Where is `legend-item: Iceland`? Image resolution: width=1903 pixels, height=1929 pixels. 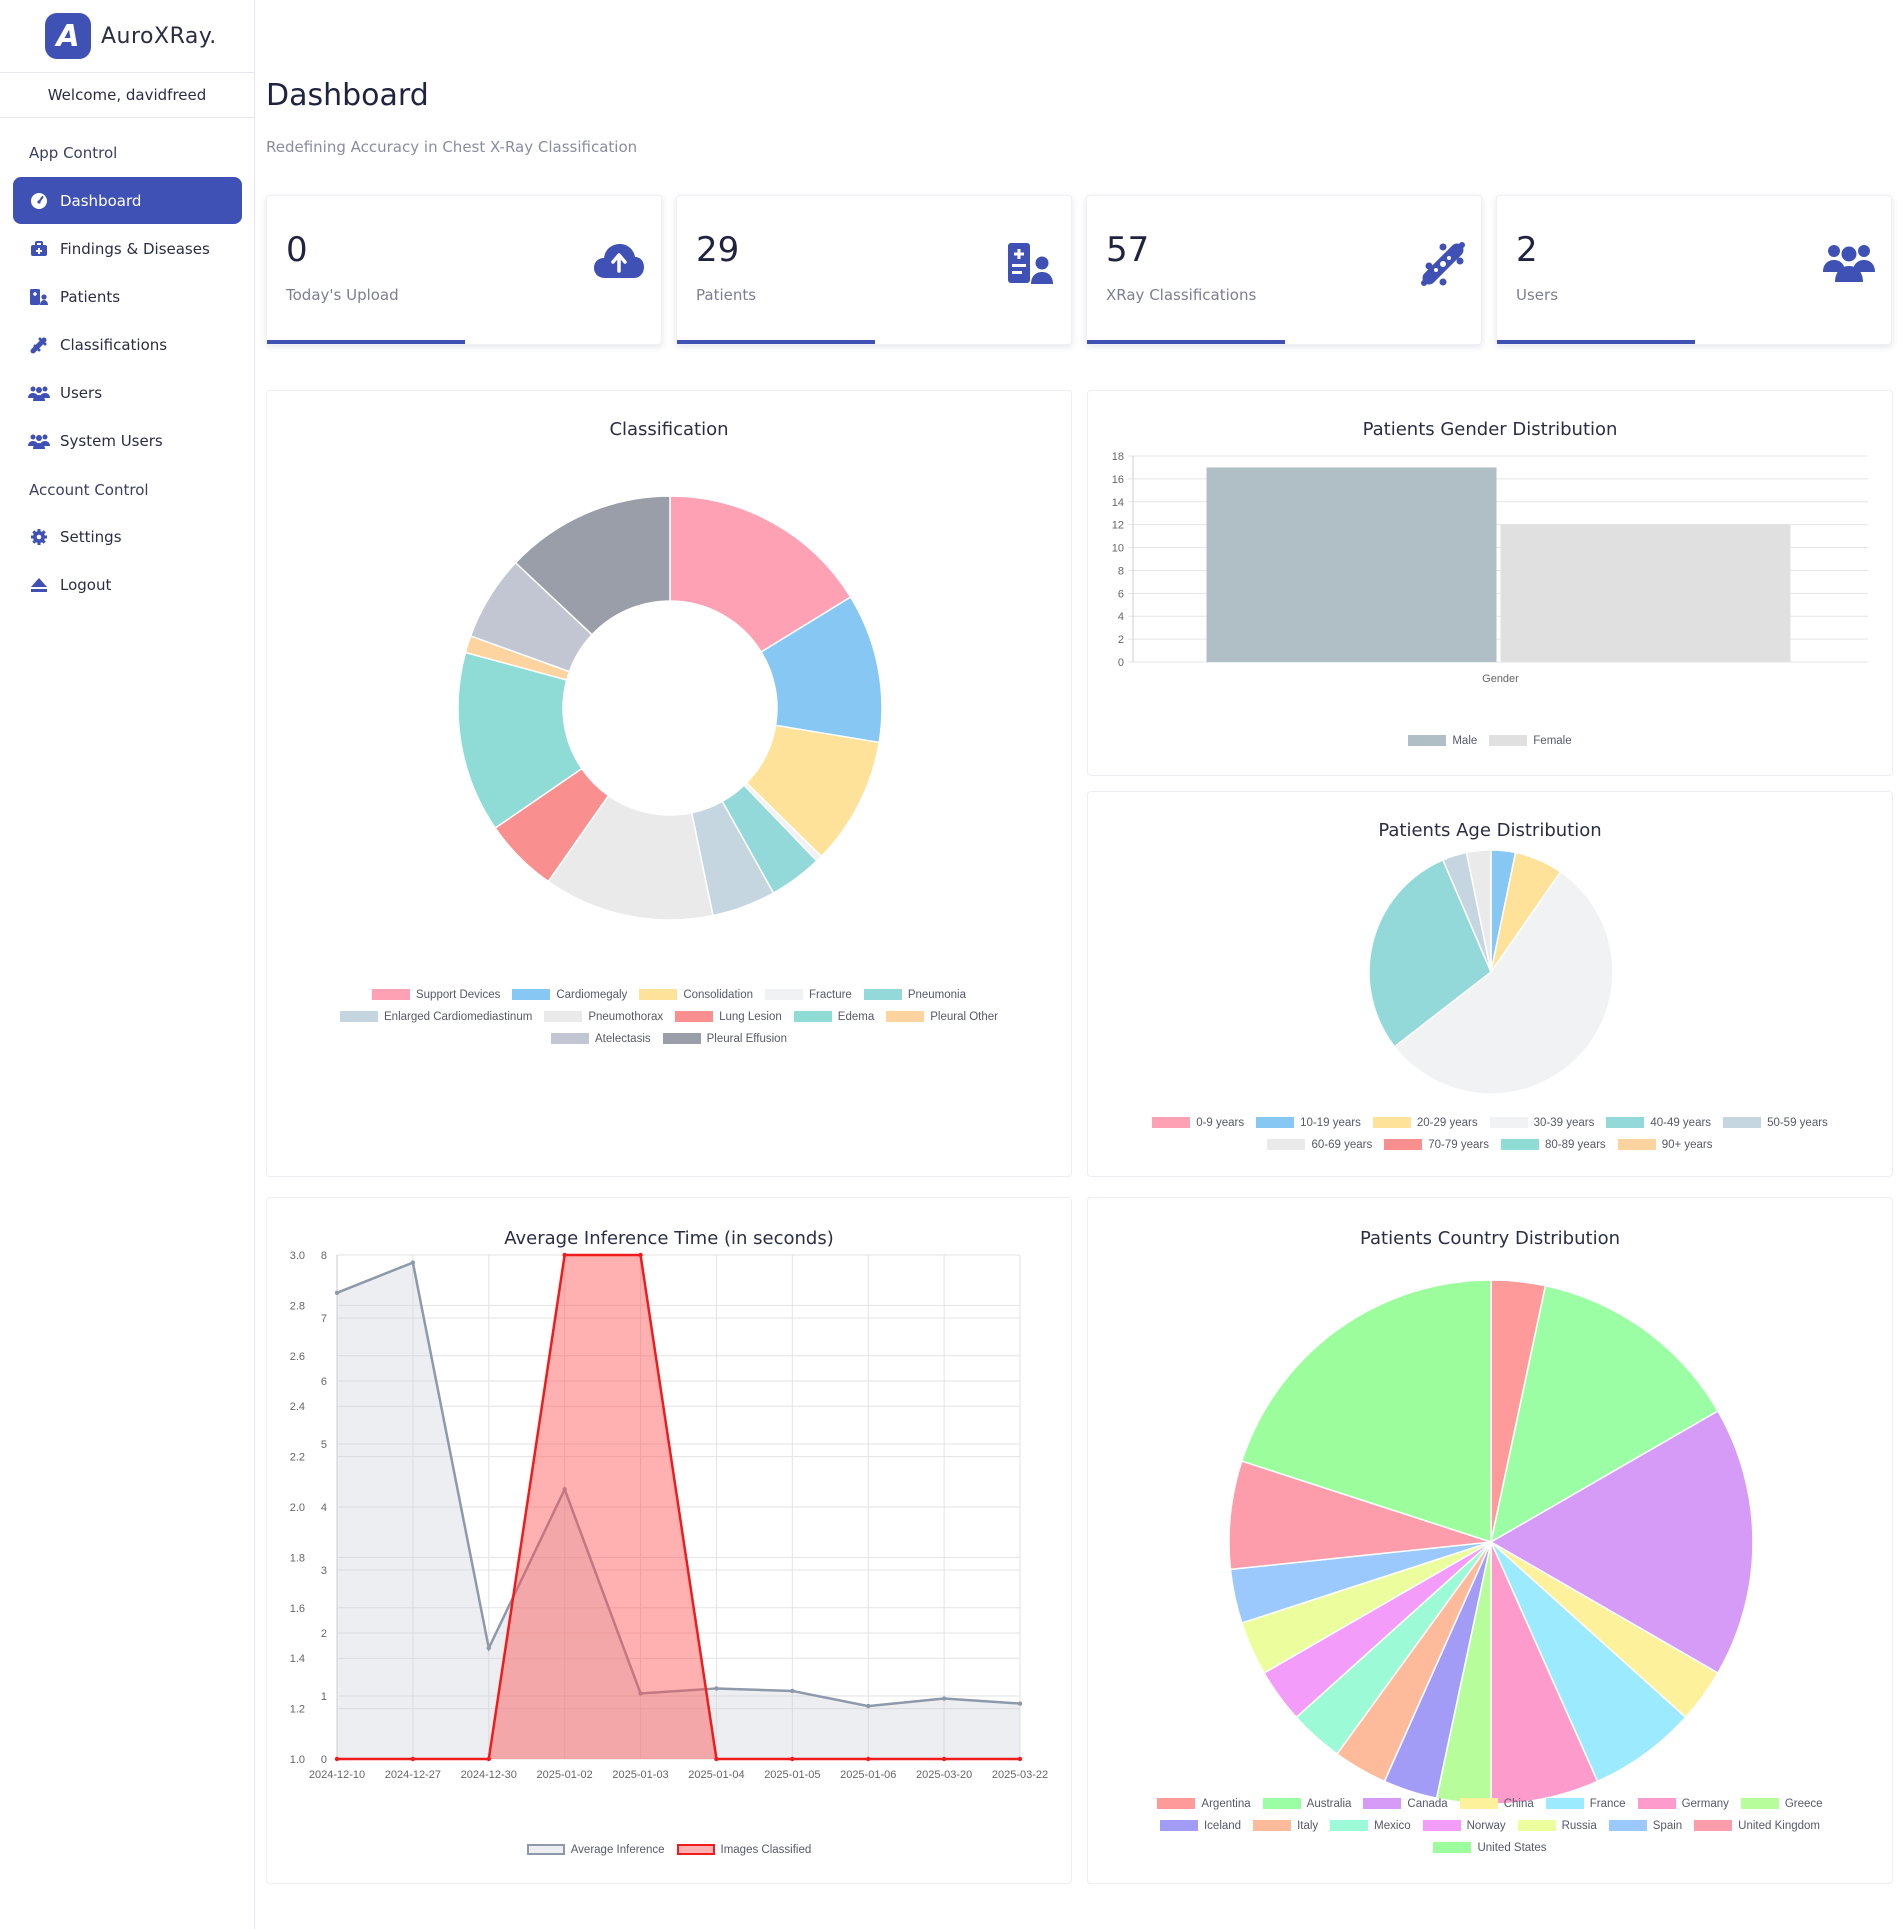
legend-item: Iceland is located at coordinates (1200, 1825).